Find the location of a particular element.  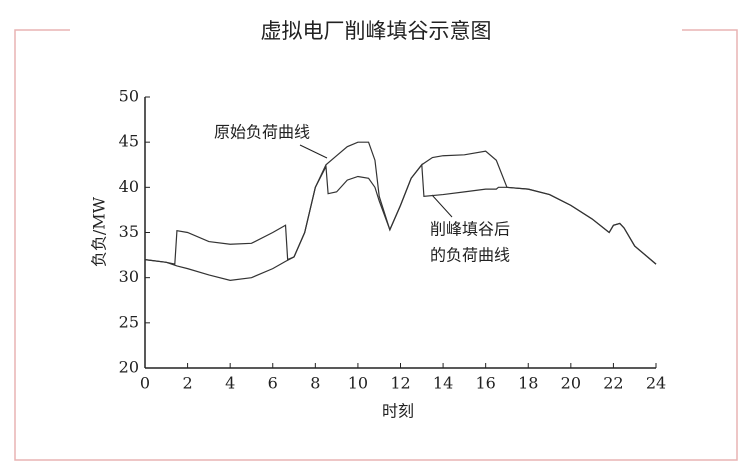

y-tick-label: 40 is located at coordinates (129, 186).